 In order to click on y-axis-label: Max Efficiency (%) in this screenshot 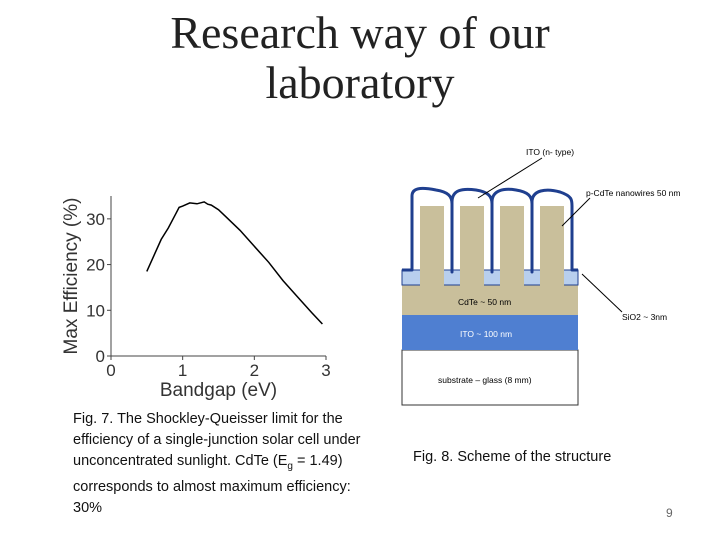, I will do `click(71, 276)`.